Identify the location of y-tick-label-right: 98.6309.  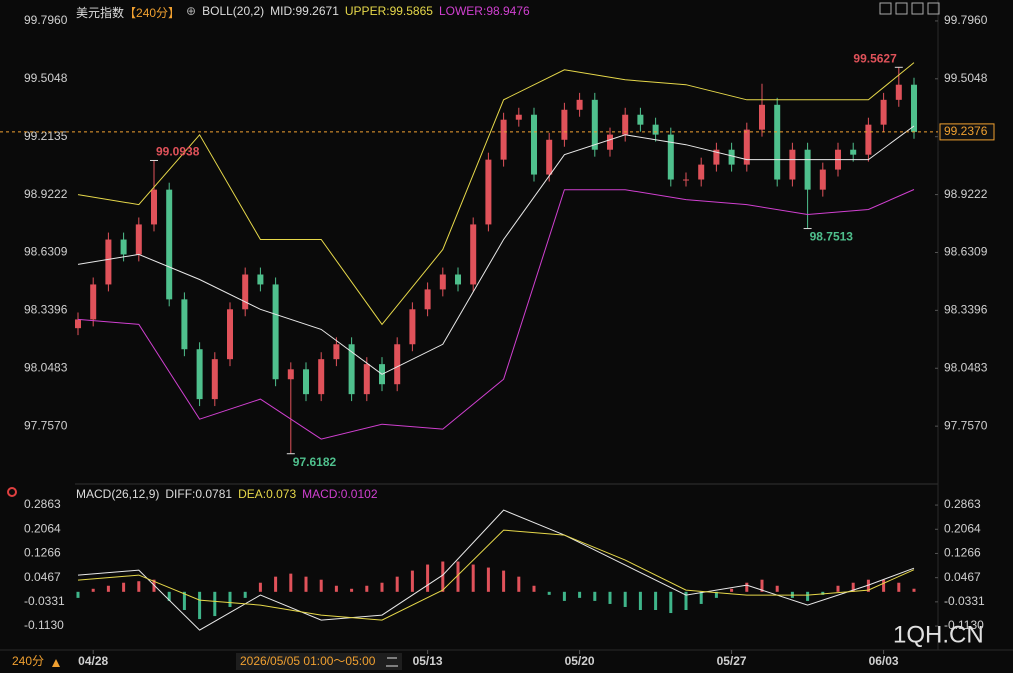
(966, 252).